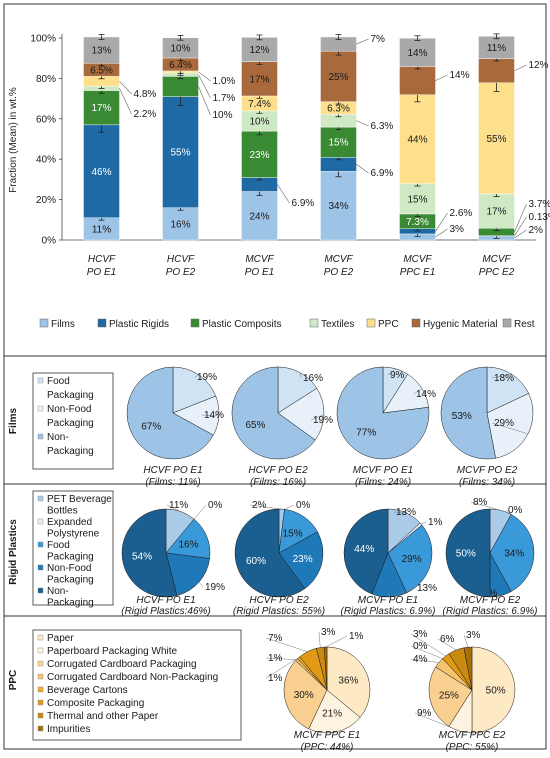 Image resolution: width=550 pixels, height=758 pixels. I want to click on pie-value-label: 77%, so click(366, 432).